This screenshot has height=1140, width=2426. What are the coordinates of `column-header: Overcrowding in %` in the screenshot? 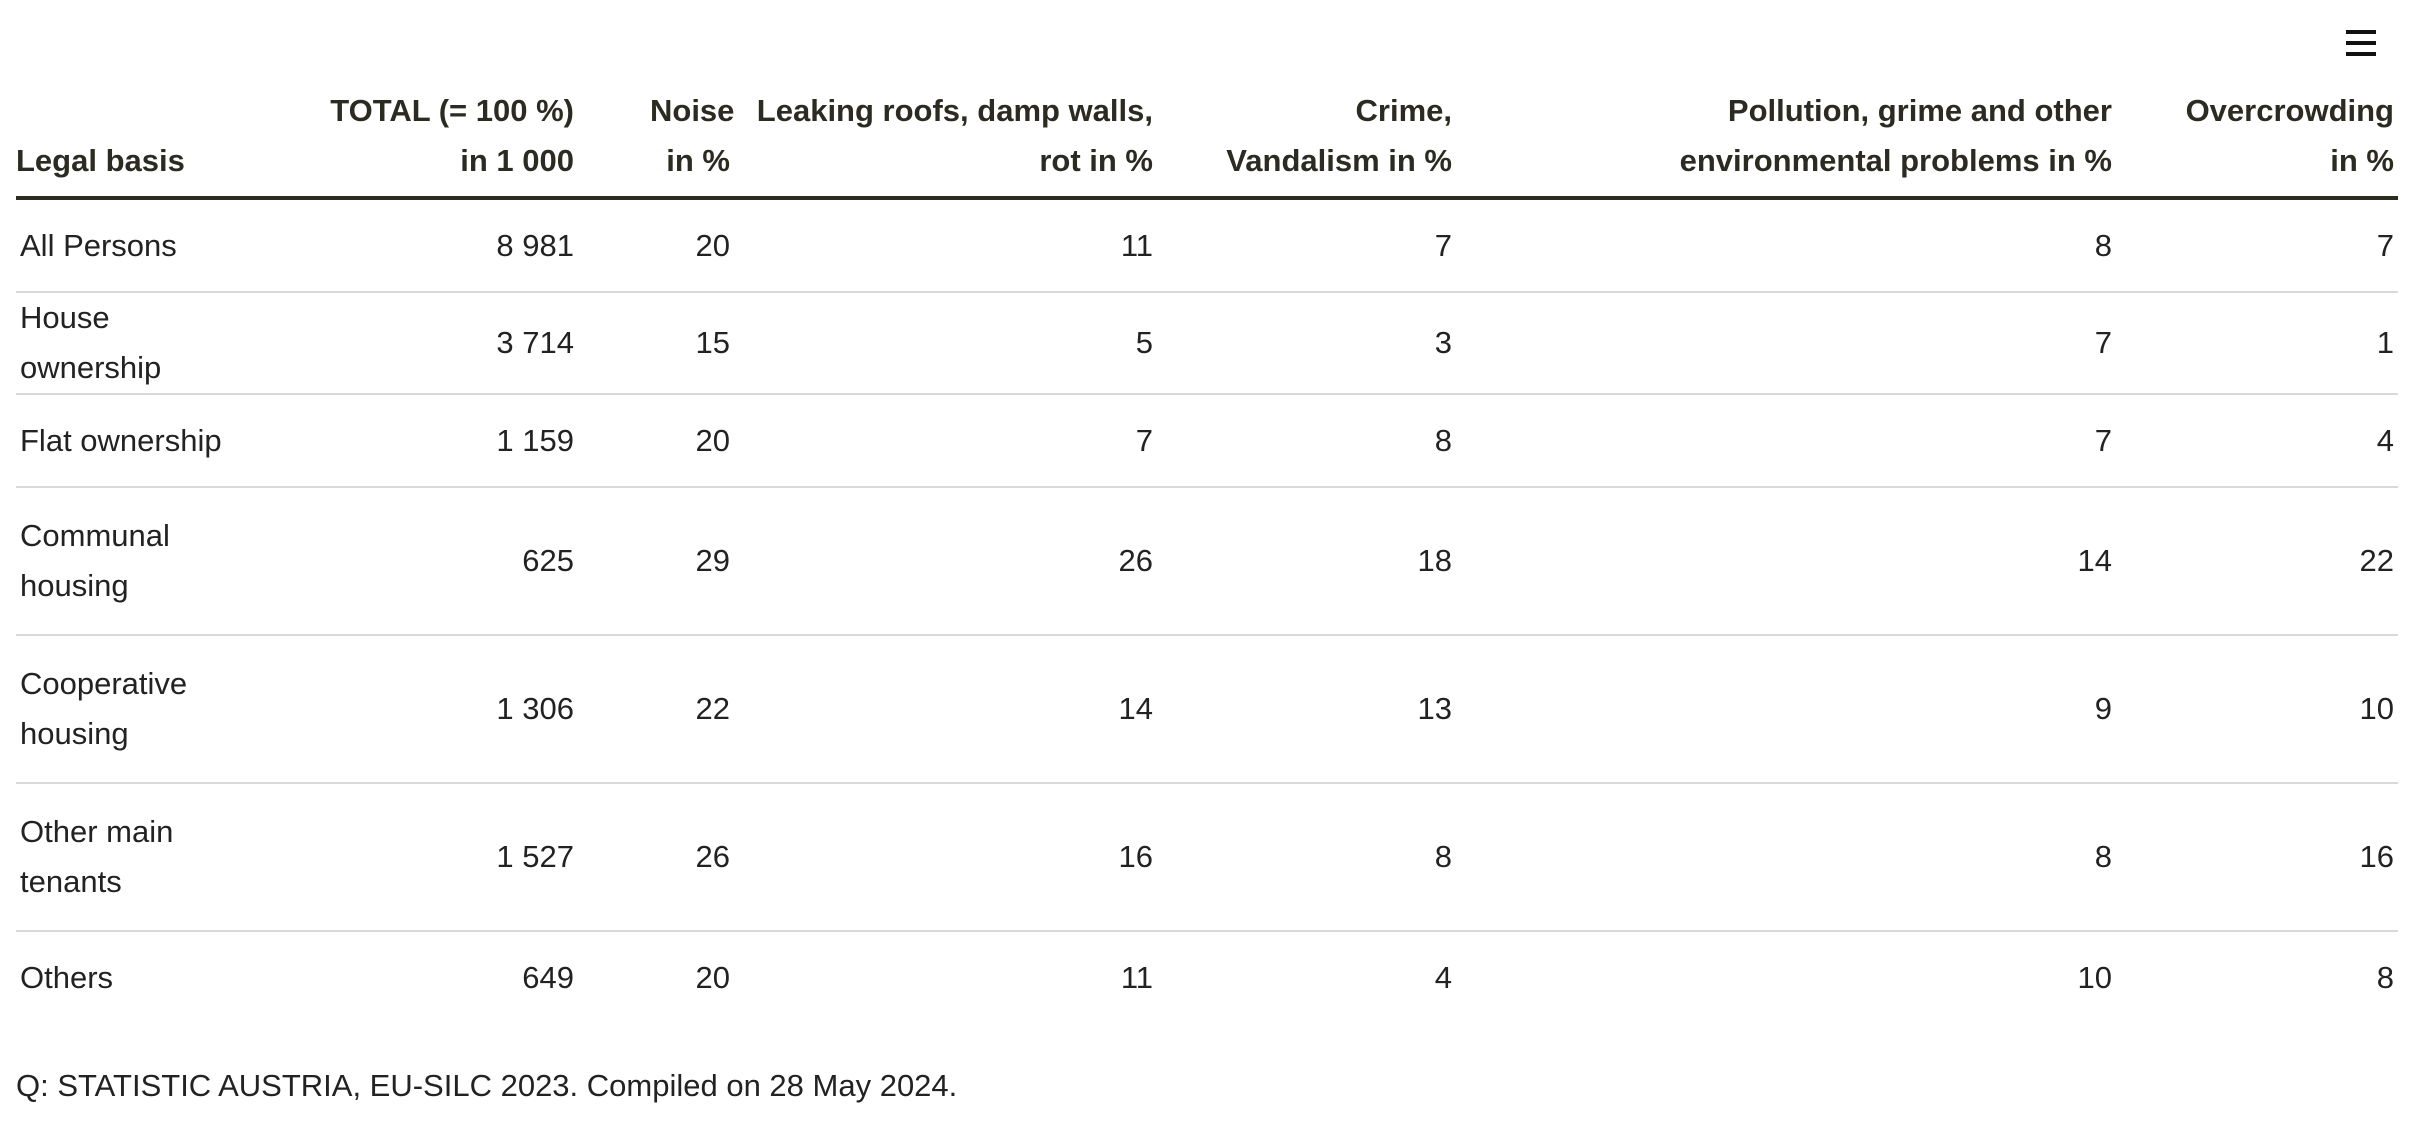 It's located at (2255, 143).